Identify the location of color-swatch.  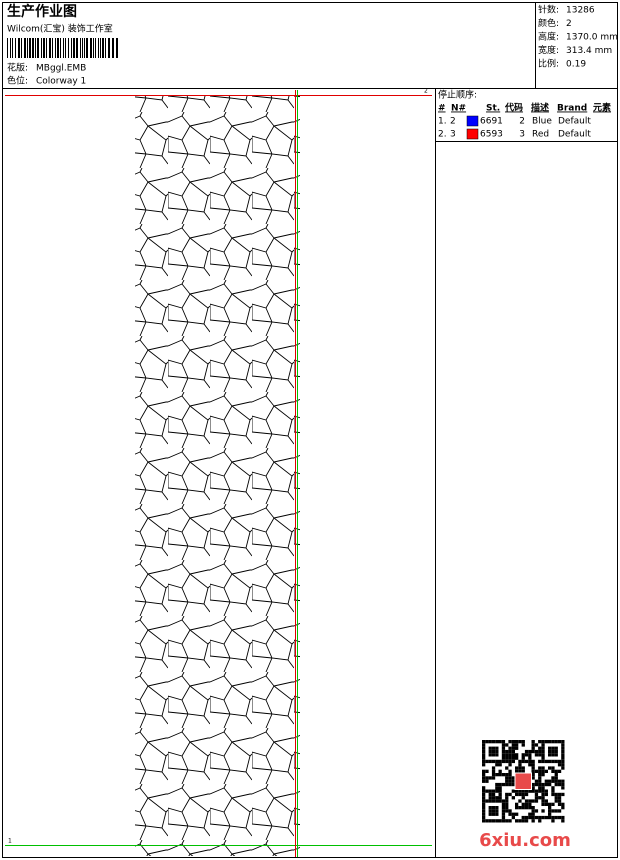
(472, 134).